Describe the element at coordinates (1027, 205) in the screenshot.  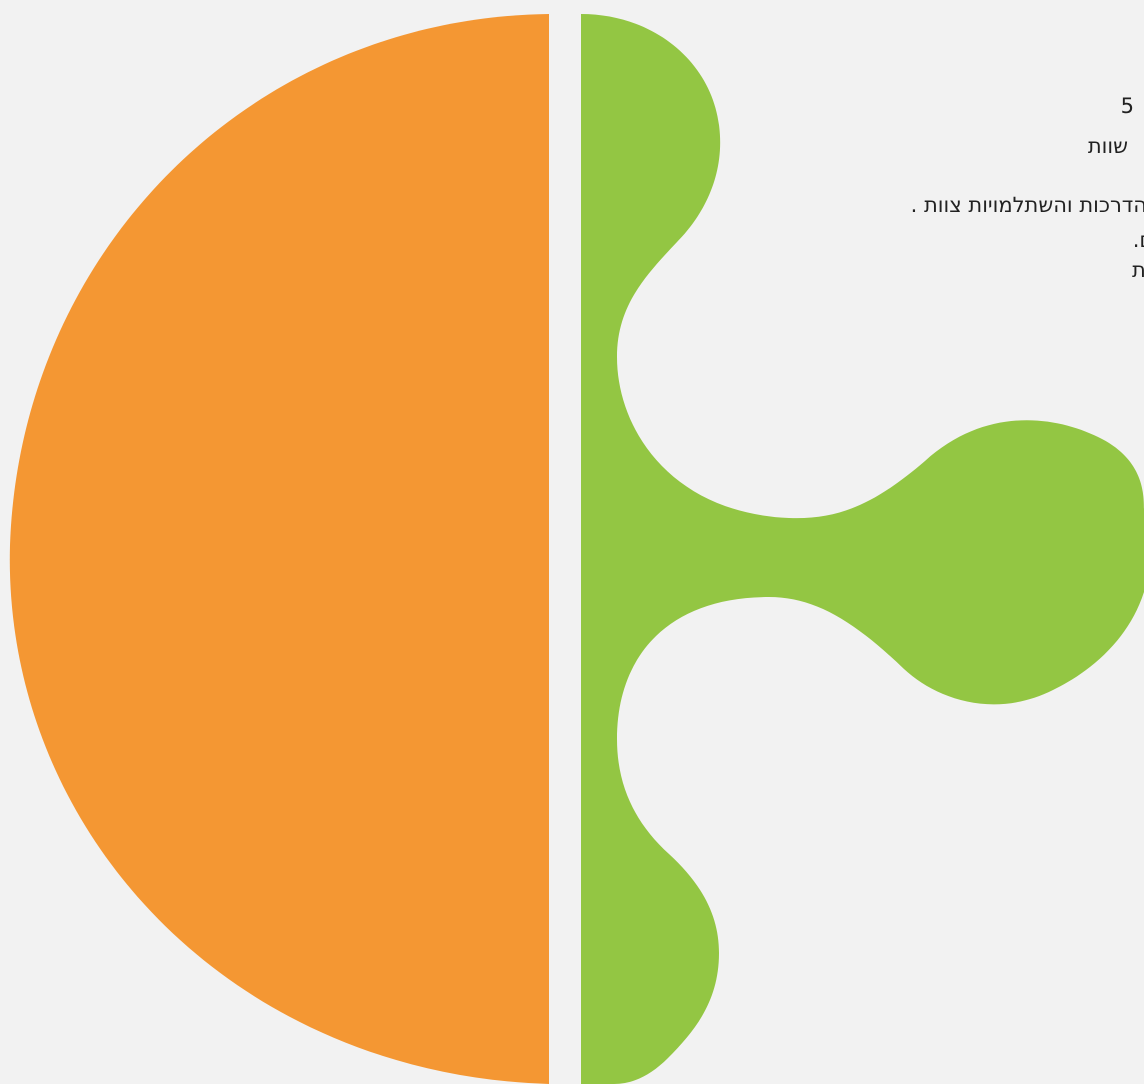
I see `text-line-3: הדרכות והשתלמויות צוות .` at that location.